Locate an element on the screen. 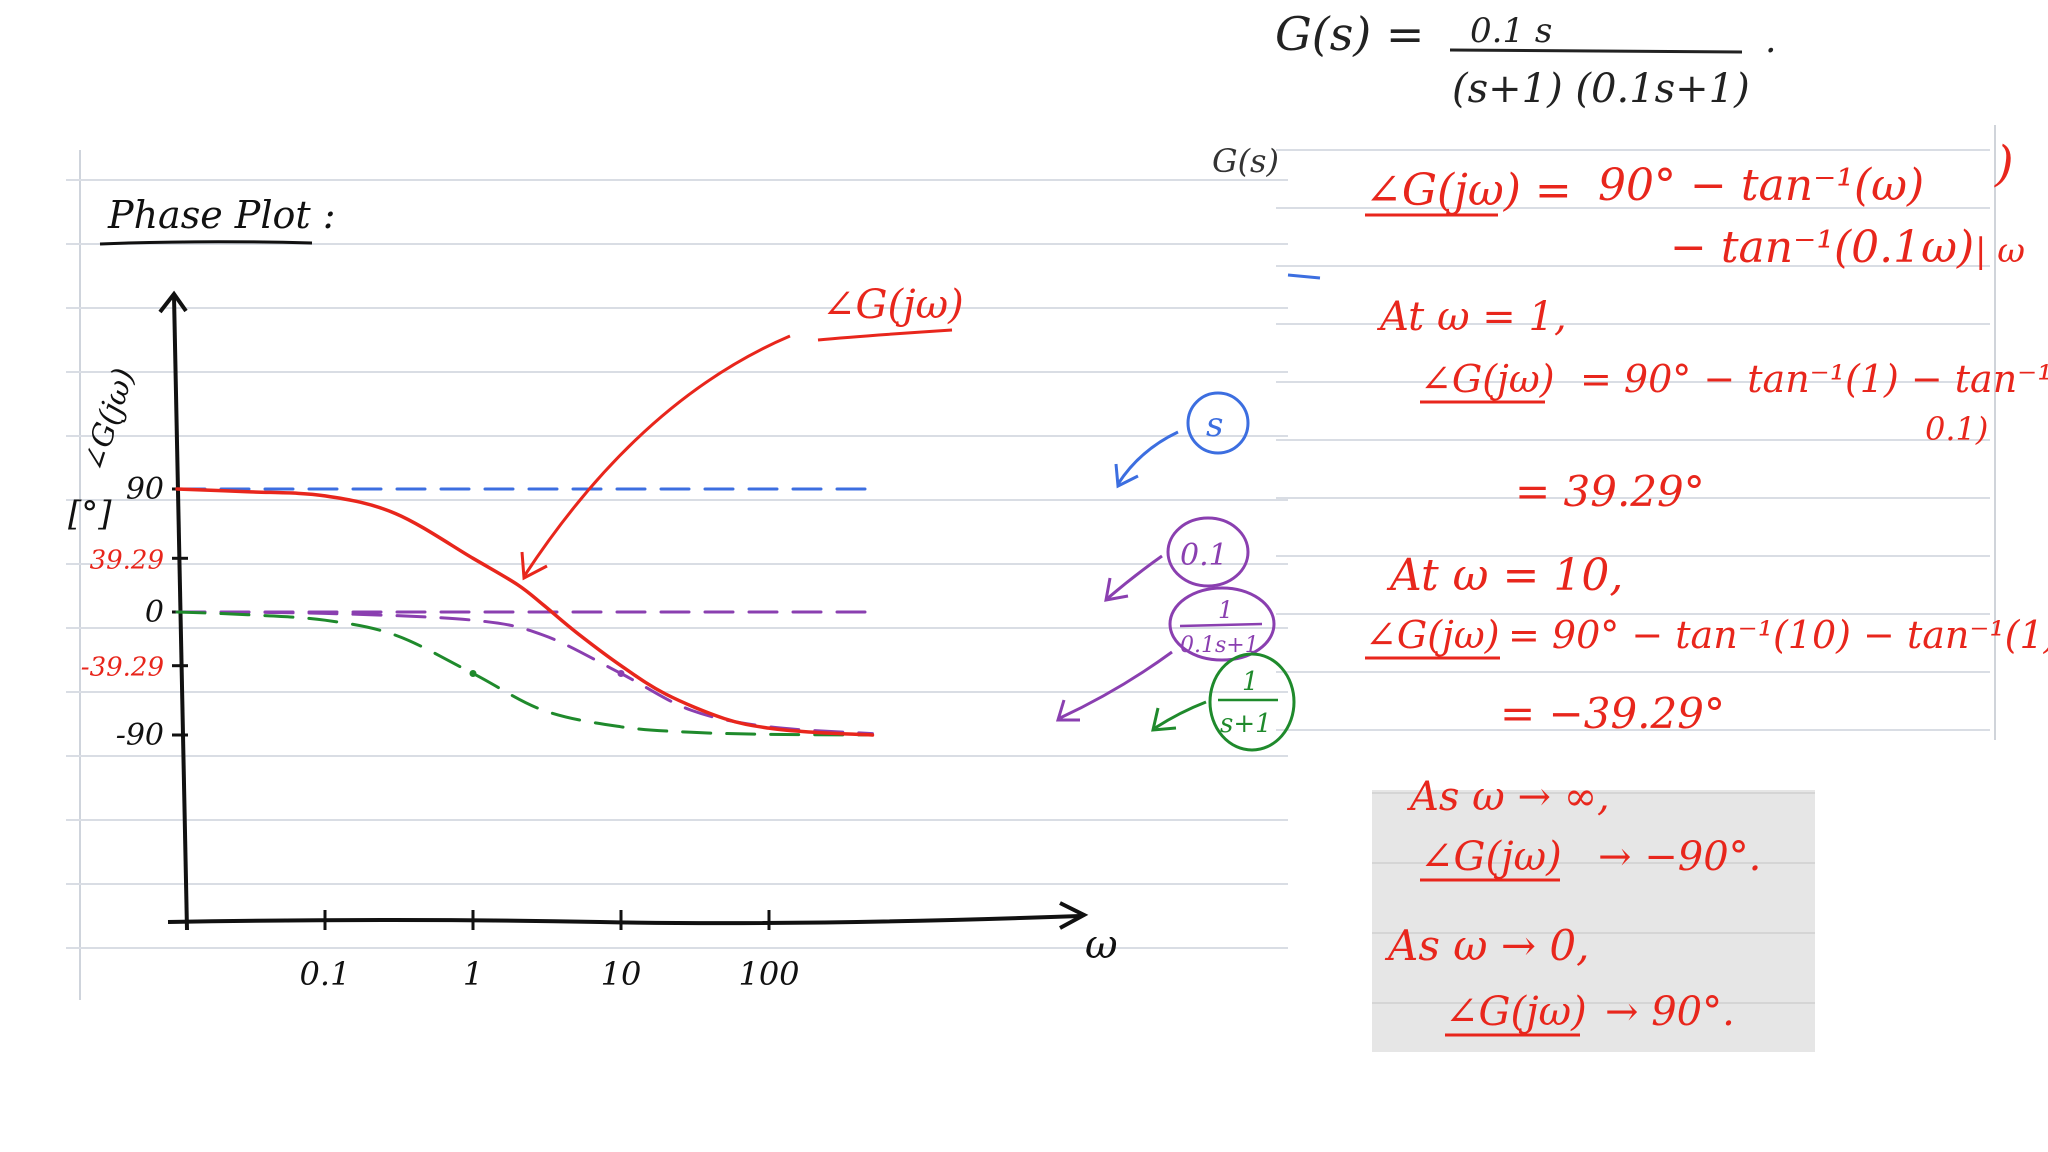 The height and width of the screenshot is (1152, 2048). y-tick-label: -90 is located at coordinates (140, 735).